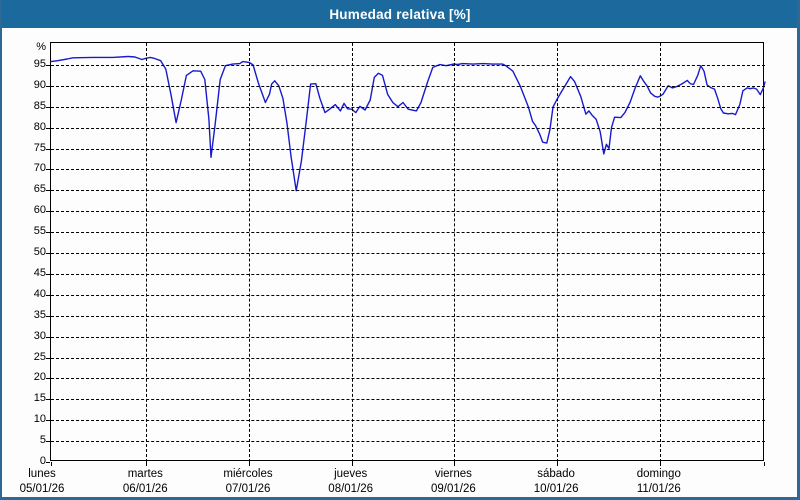 Image resolution: width=800 pixels, height=500 pixels. Describe the element at coordinates (39, 335) in the screenshot. I see `y-tick-label: 30` at that location.